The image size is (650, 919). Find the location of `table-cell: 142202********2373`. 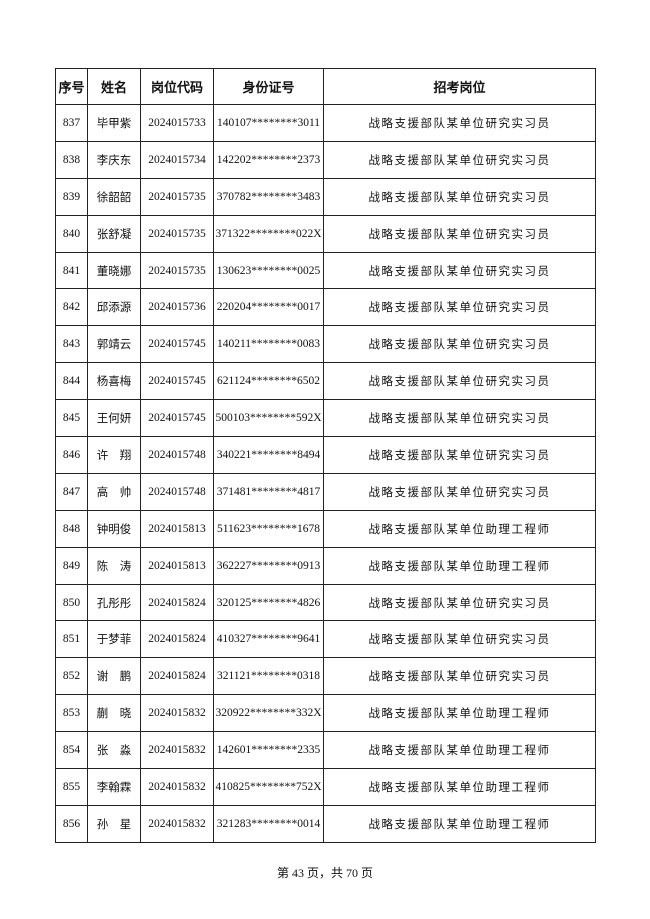

table-cell: 142202********2373 is located at coordinates (268, 159).